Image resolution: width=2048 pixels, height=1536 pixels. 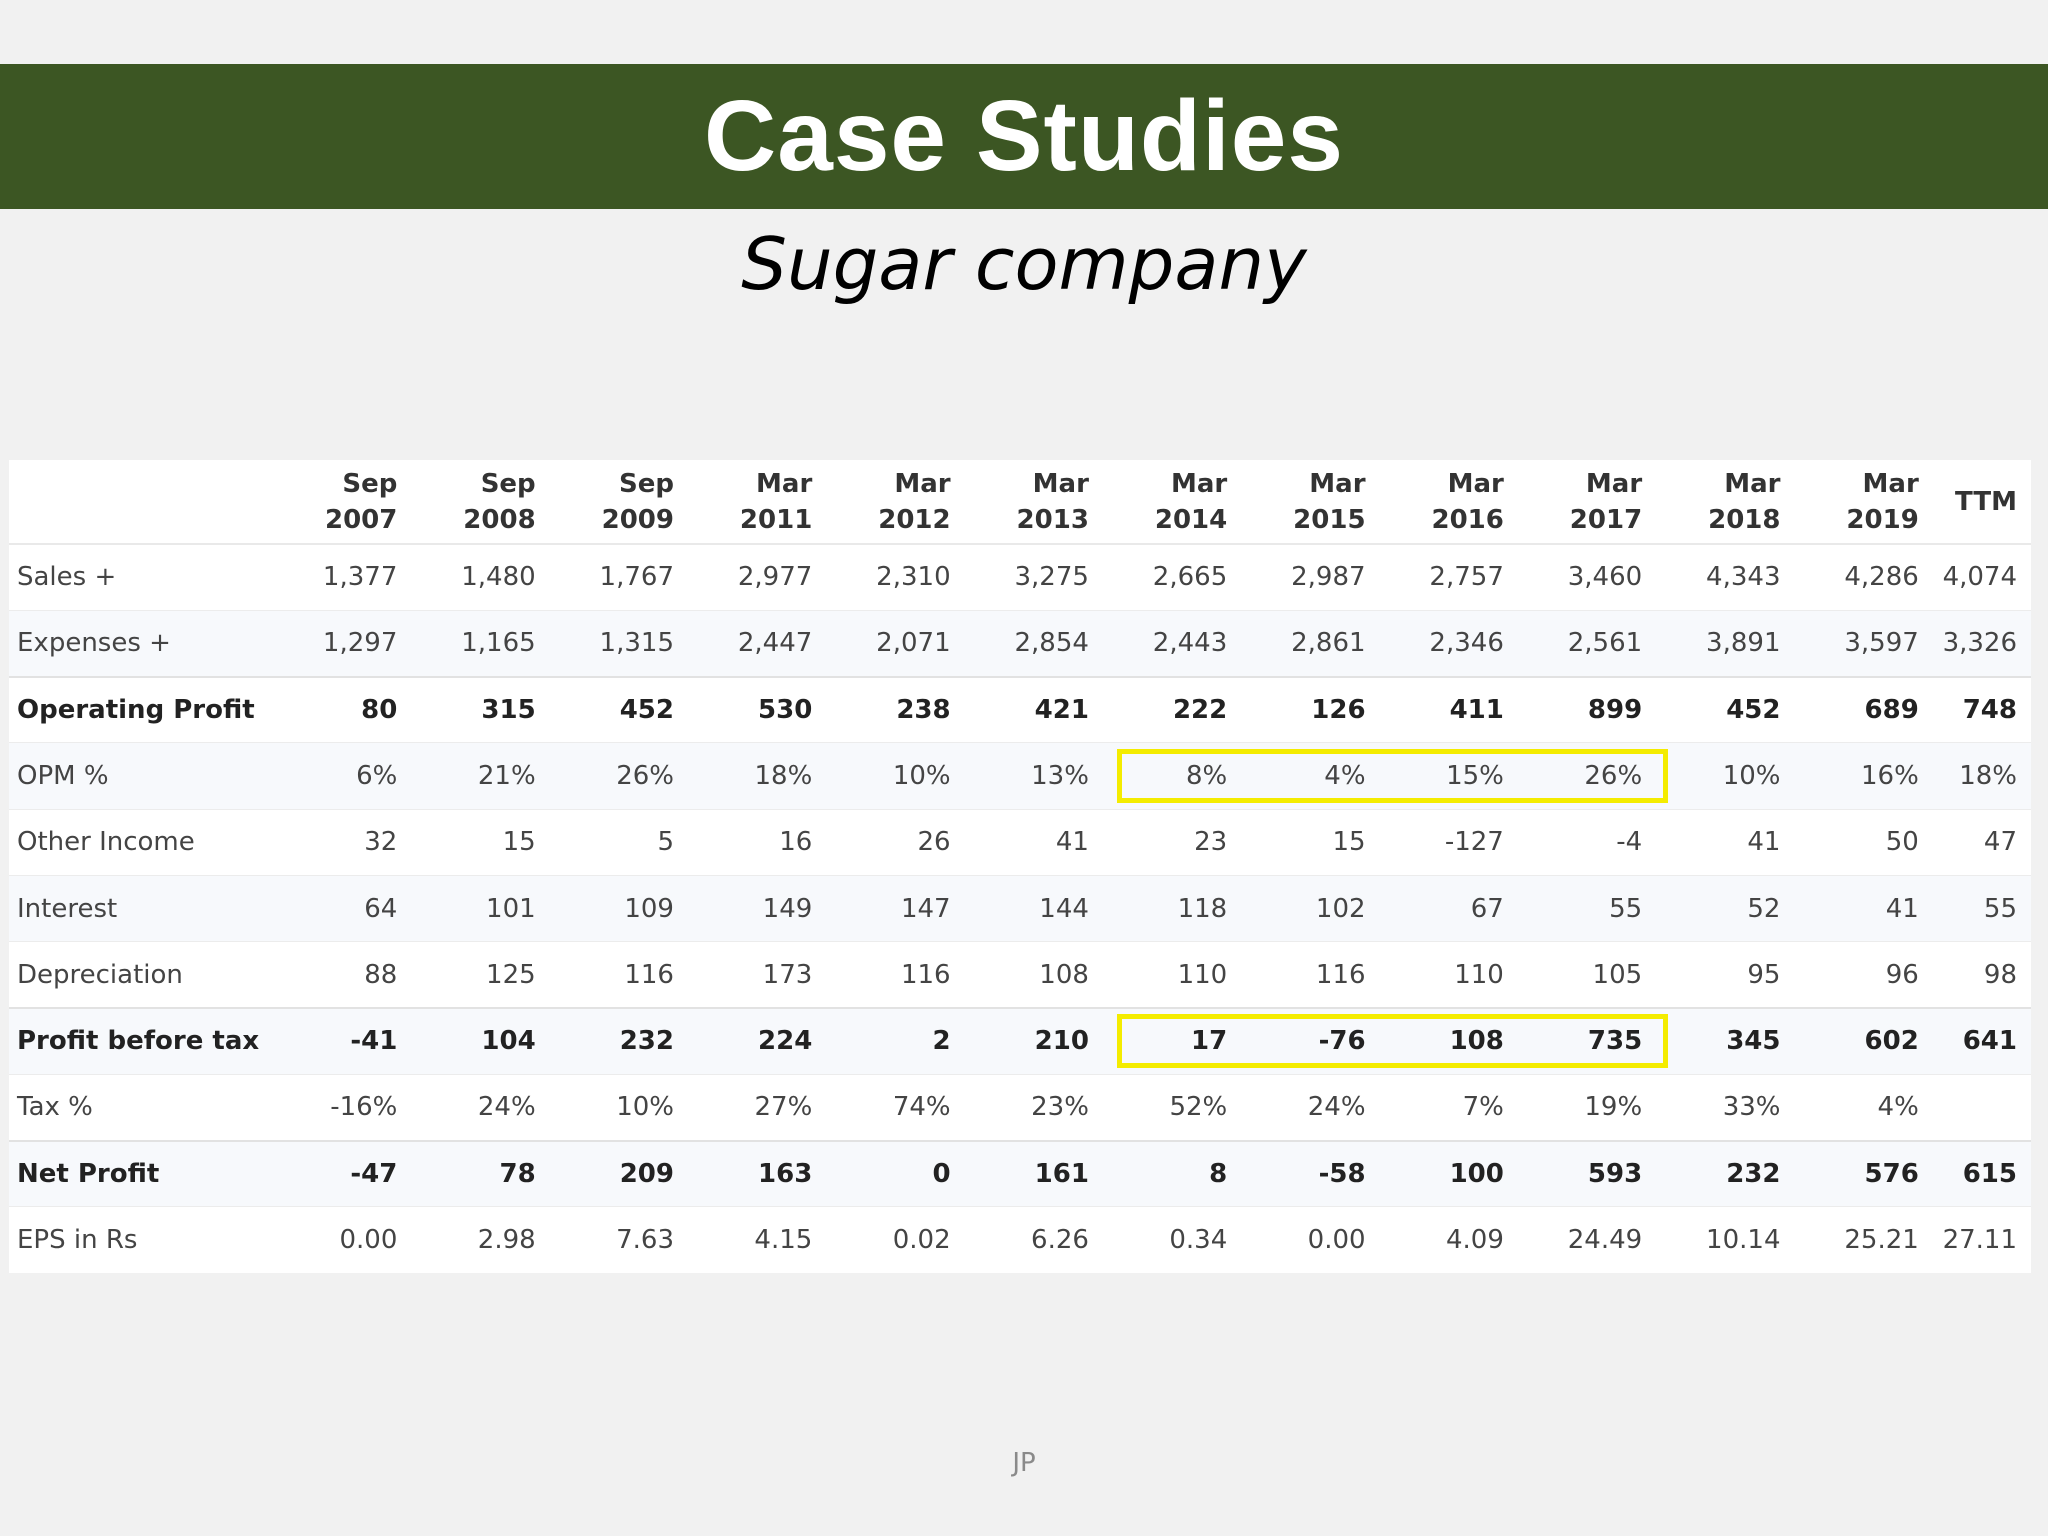 I want to click on table-cell: 421, so click(x=1041, y=709).